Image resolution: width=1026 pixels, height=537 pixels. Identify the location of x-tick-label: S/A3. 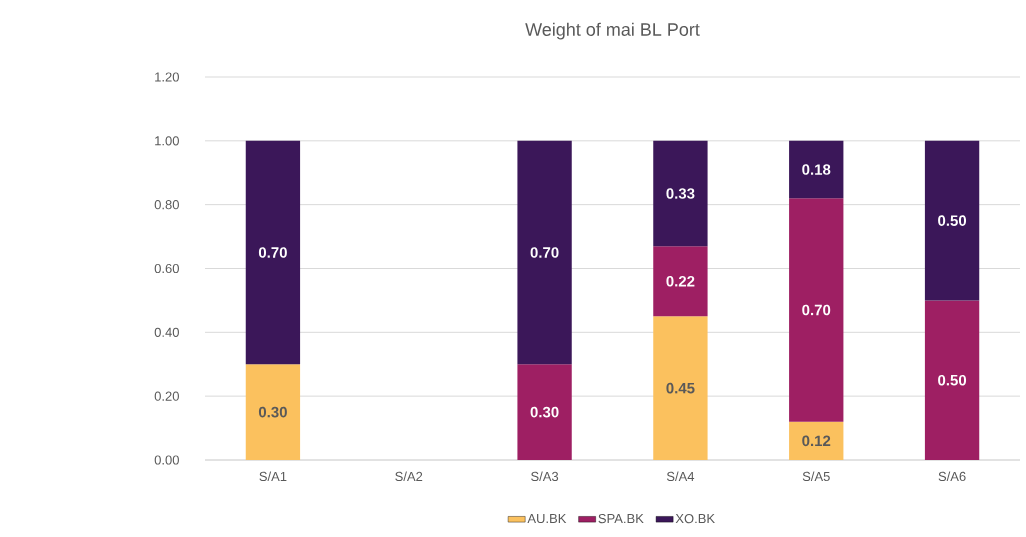
(545, 476).